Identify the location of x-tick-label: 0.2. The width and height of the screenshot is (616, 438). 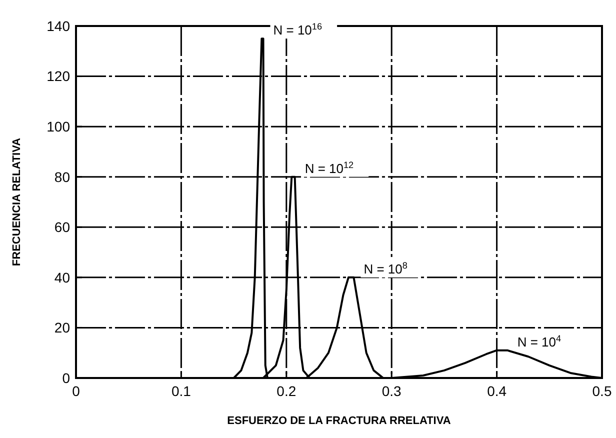
(286, 391).